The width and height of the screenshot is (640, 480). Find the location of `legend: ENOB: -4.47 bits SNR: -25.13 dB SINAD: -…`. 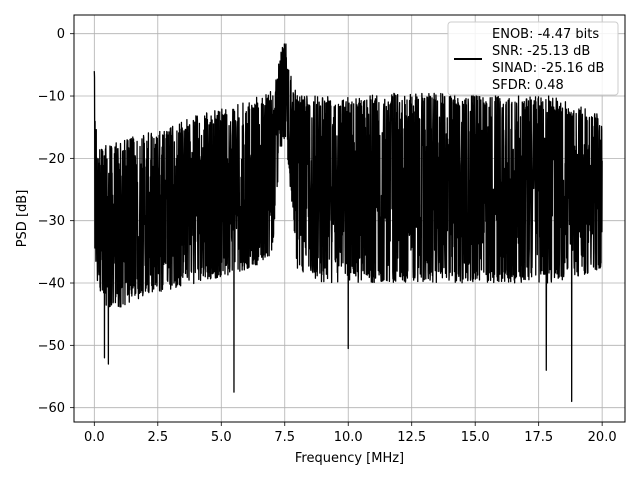

legend: ENOB: -4.47 bits SNR: -25.13 dB SINAD: -… is located at coordinates (533, 58).